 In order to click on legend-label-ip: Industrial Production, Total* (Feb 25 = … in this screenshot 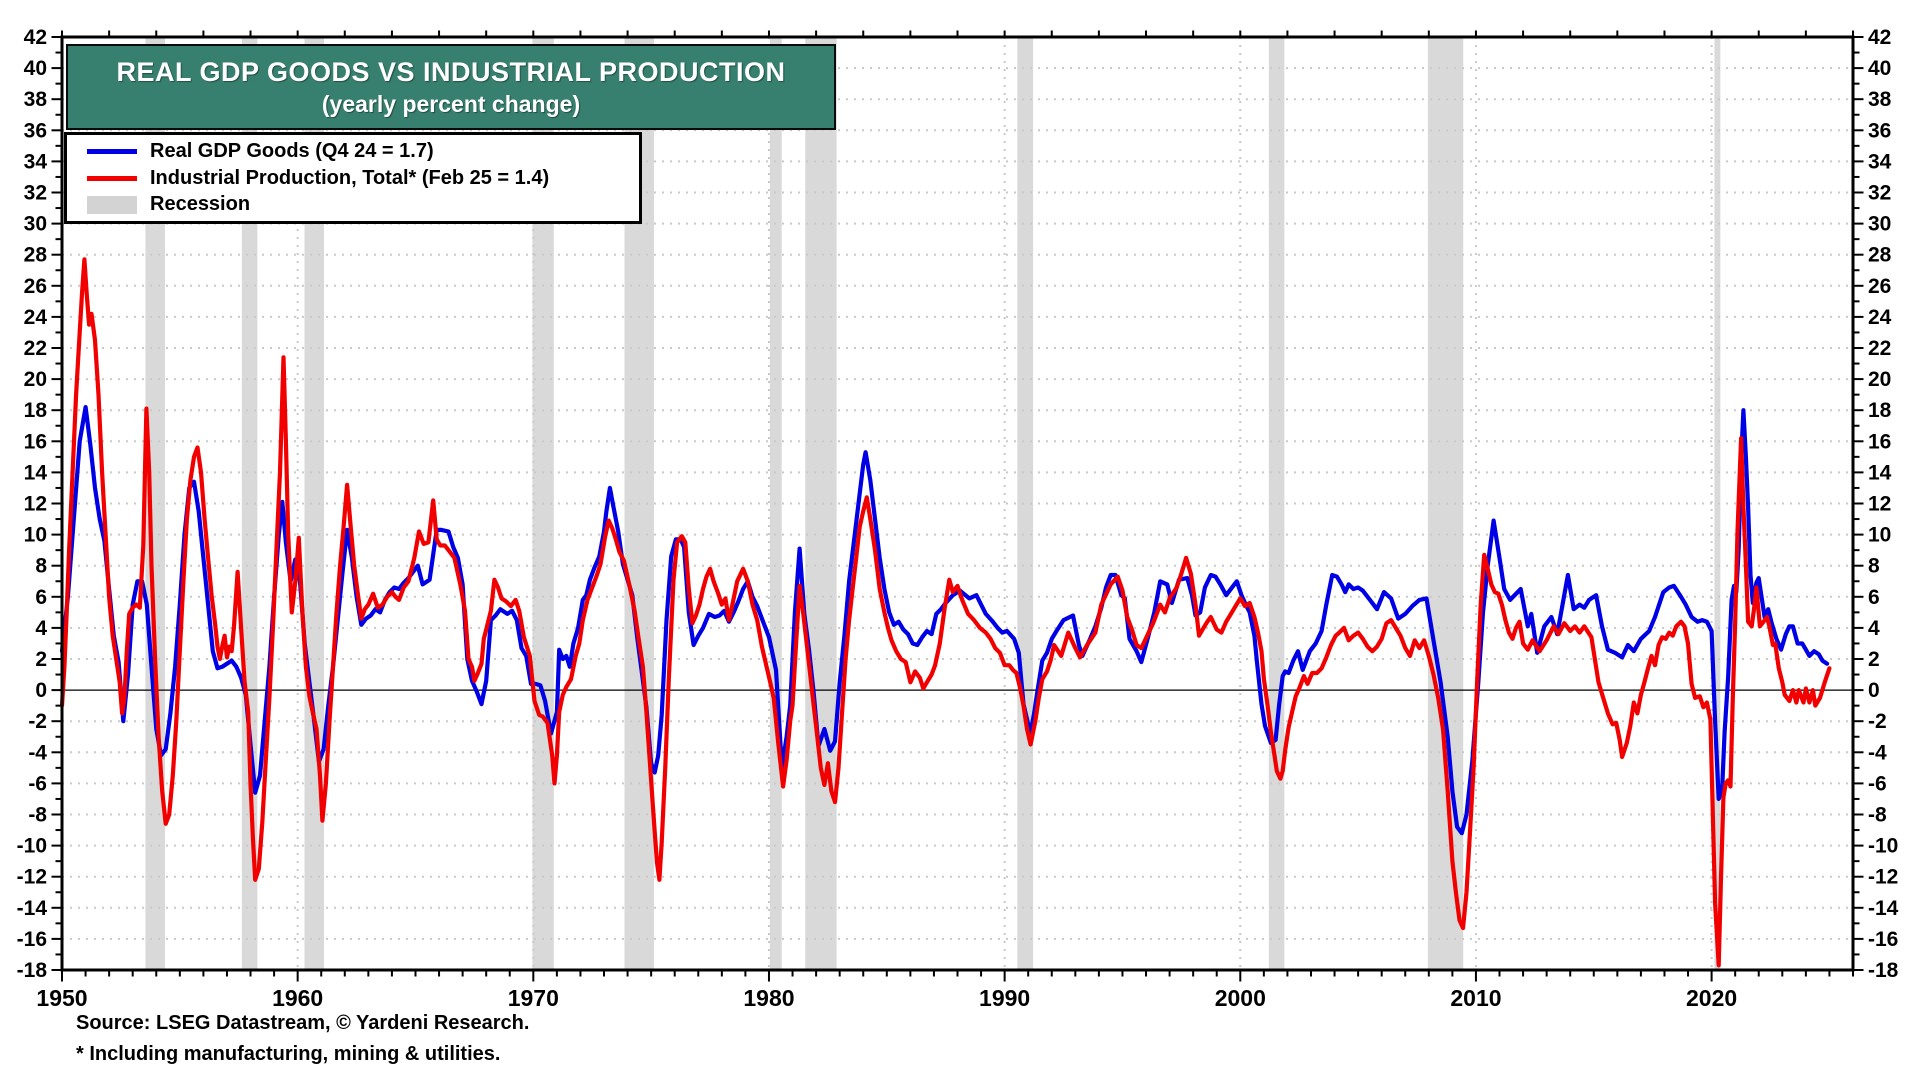, I will do `click(350, 177)`.